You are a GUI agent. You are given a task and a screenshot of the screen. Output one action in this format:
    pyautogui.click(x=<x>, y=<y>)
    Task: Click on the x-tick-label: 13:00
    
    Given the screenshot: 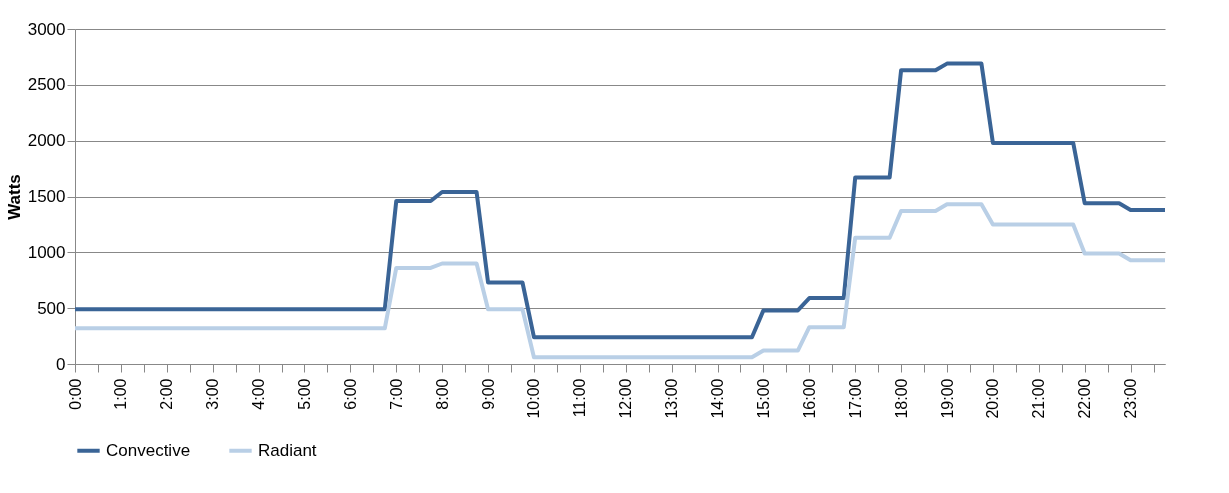 What is the action you would take?
    pyautogui.click(x=672, y=398)
    